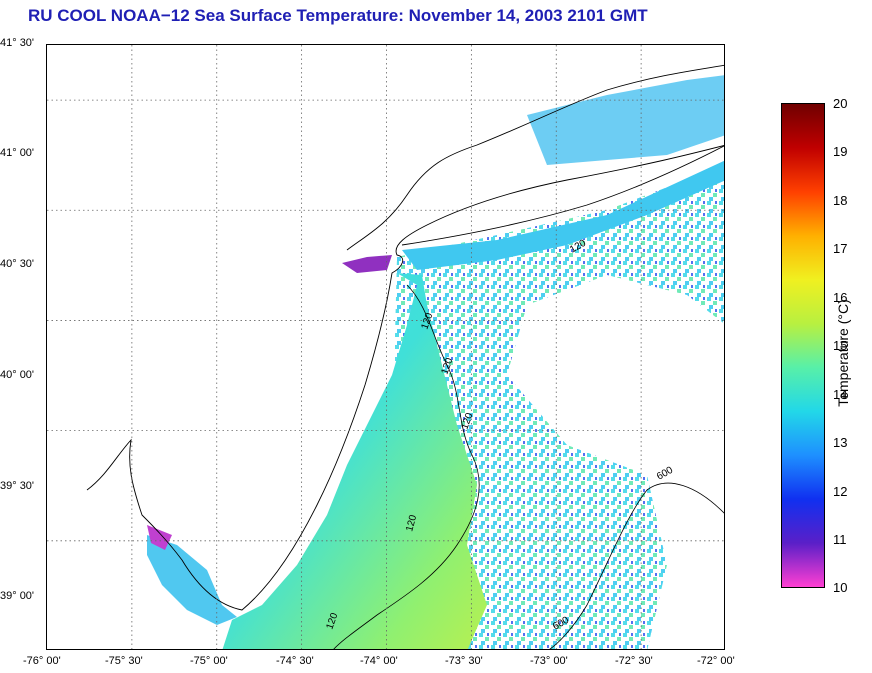 The image size is (872, 673). I want to click on lon-label: -76° 00', so click(42, 661).